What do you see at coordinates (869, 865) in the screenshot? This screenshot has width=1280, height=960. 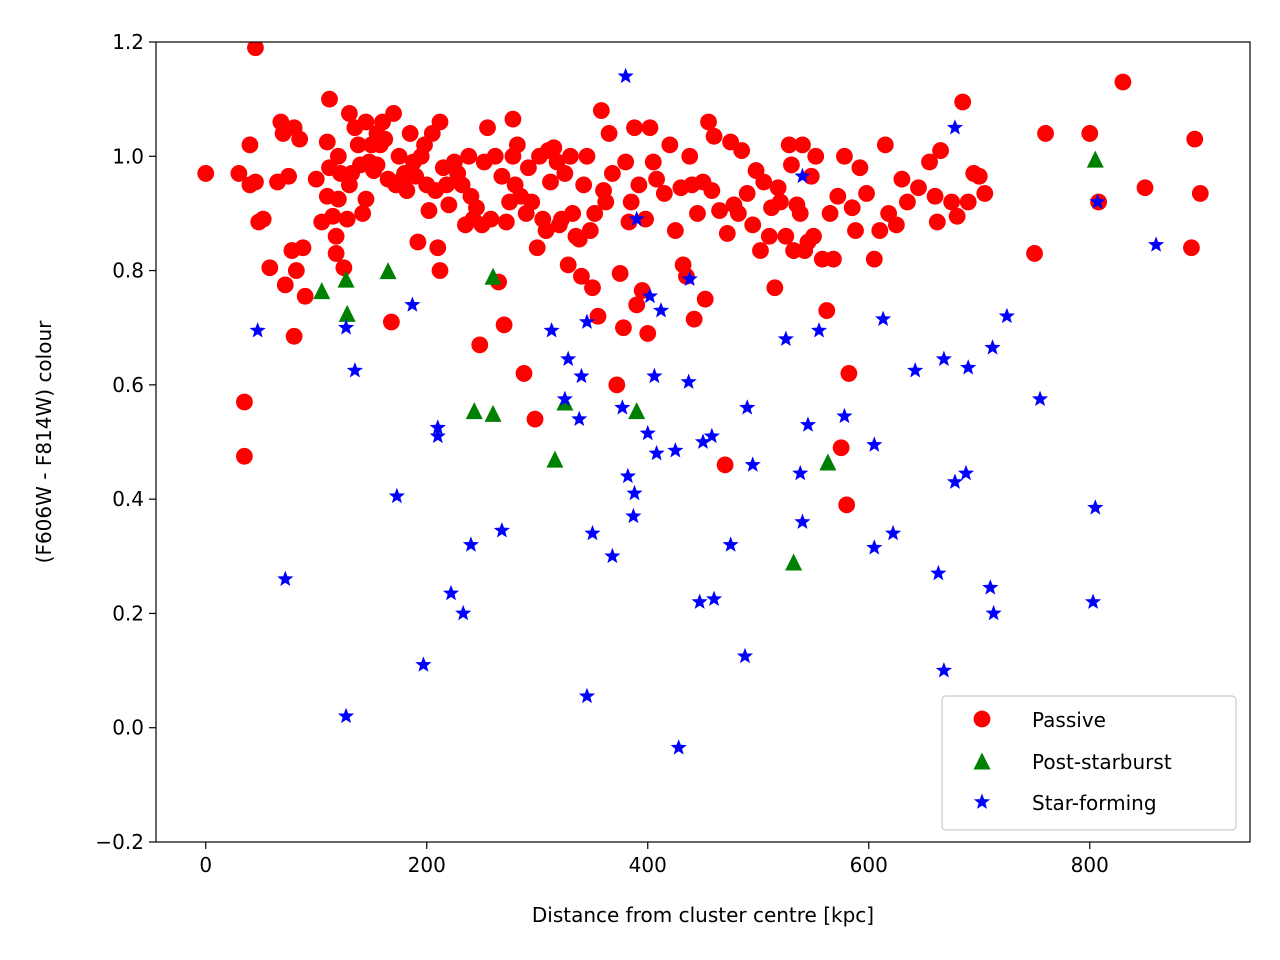 I see `x-tick-label: 600` at bounding box center [869, 865].